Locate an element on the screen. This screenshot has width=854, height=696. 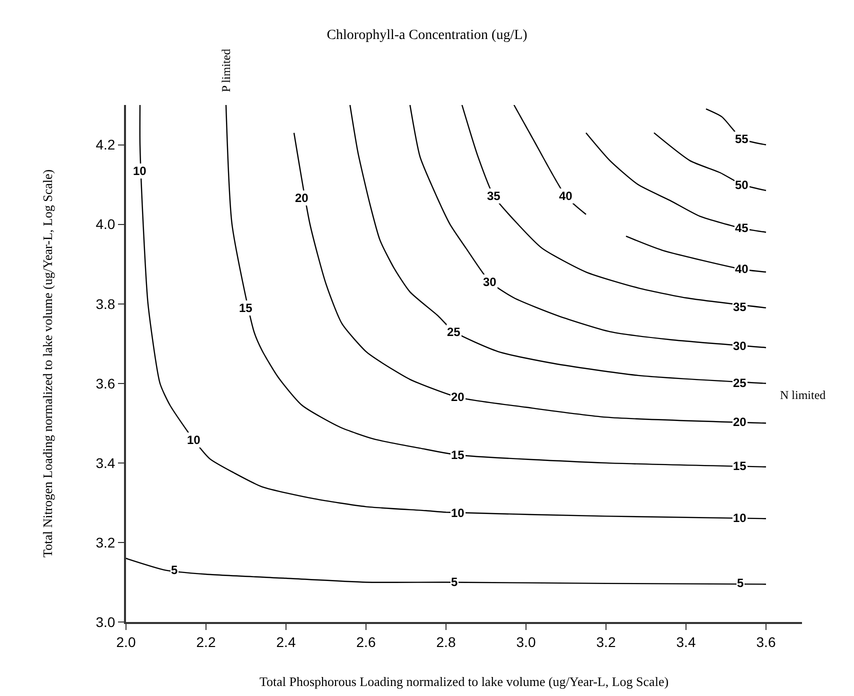
y-tick-label: 4.0 is located at coordinates (106, 224).